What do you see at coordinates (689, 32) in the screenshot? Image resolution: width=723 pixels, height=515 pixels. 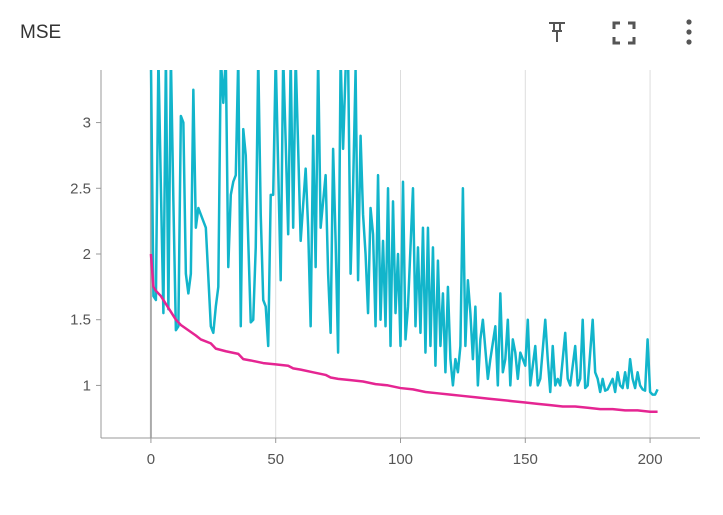 I see `more-button` at bounding box center [689, 32].